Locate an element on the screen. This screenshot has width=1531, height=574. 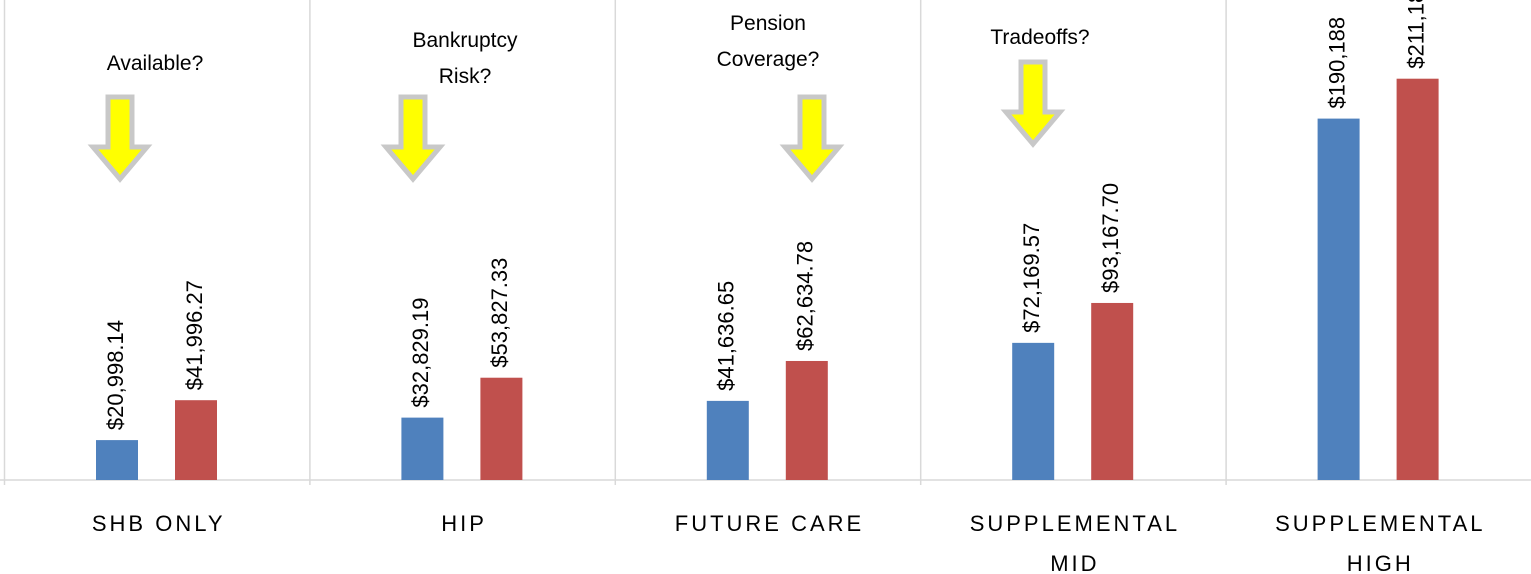
annotation: Pension is located at coordinates (768, 23).